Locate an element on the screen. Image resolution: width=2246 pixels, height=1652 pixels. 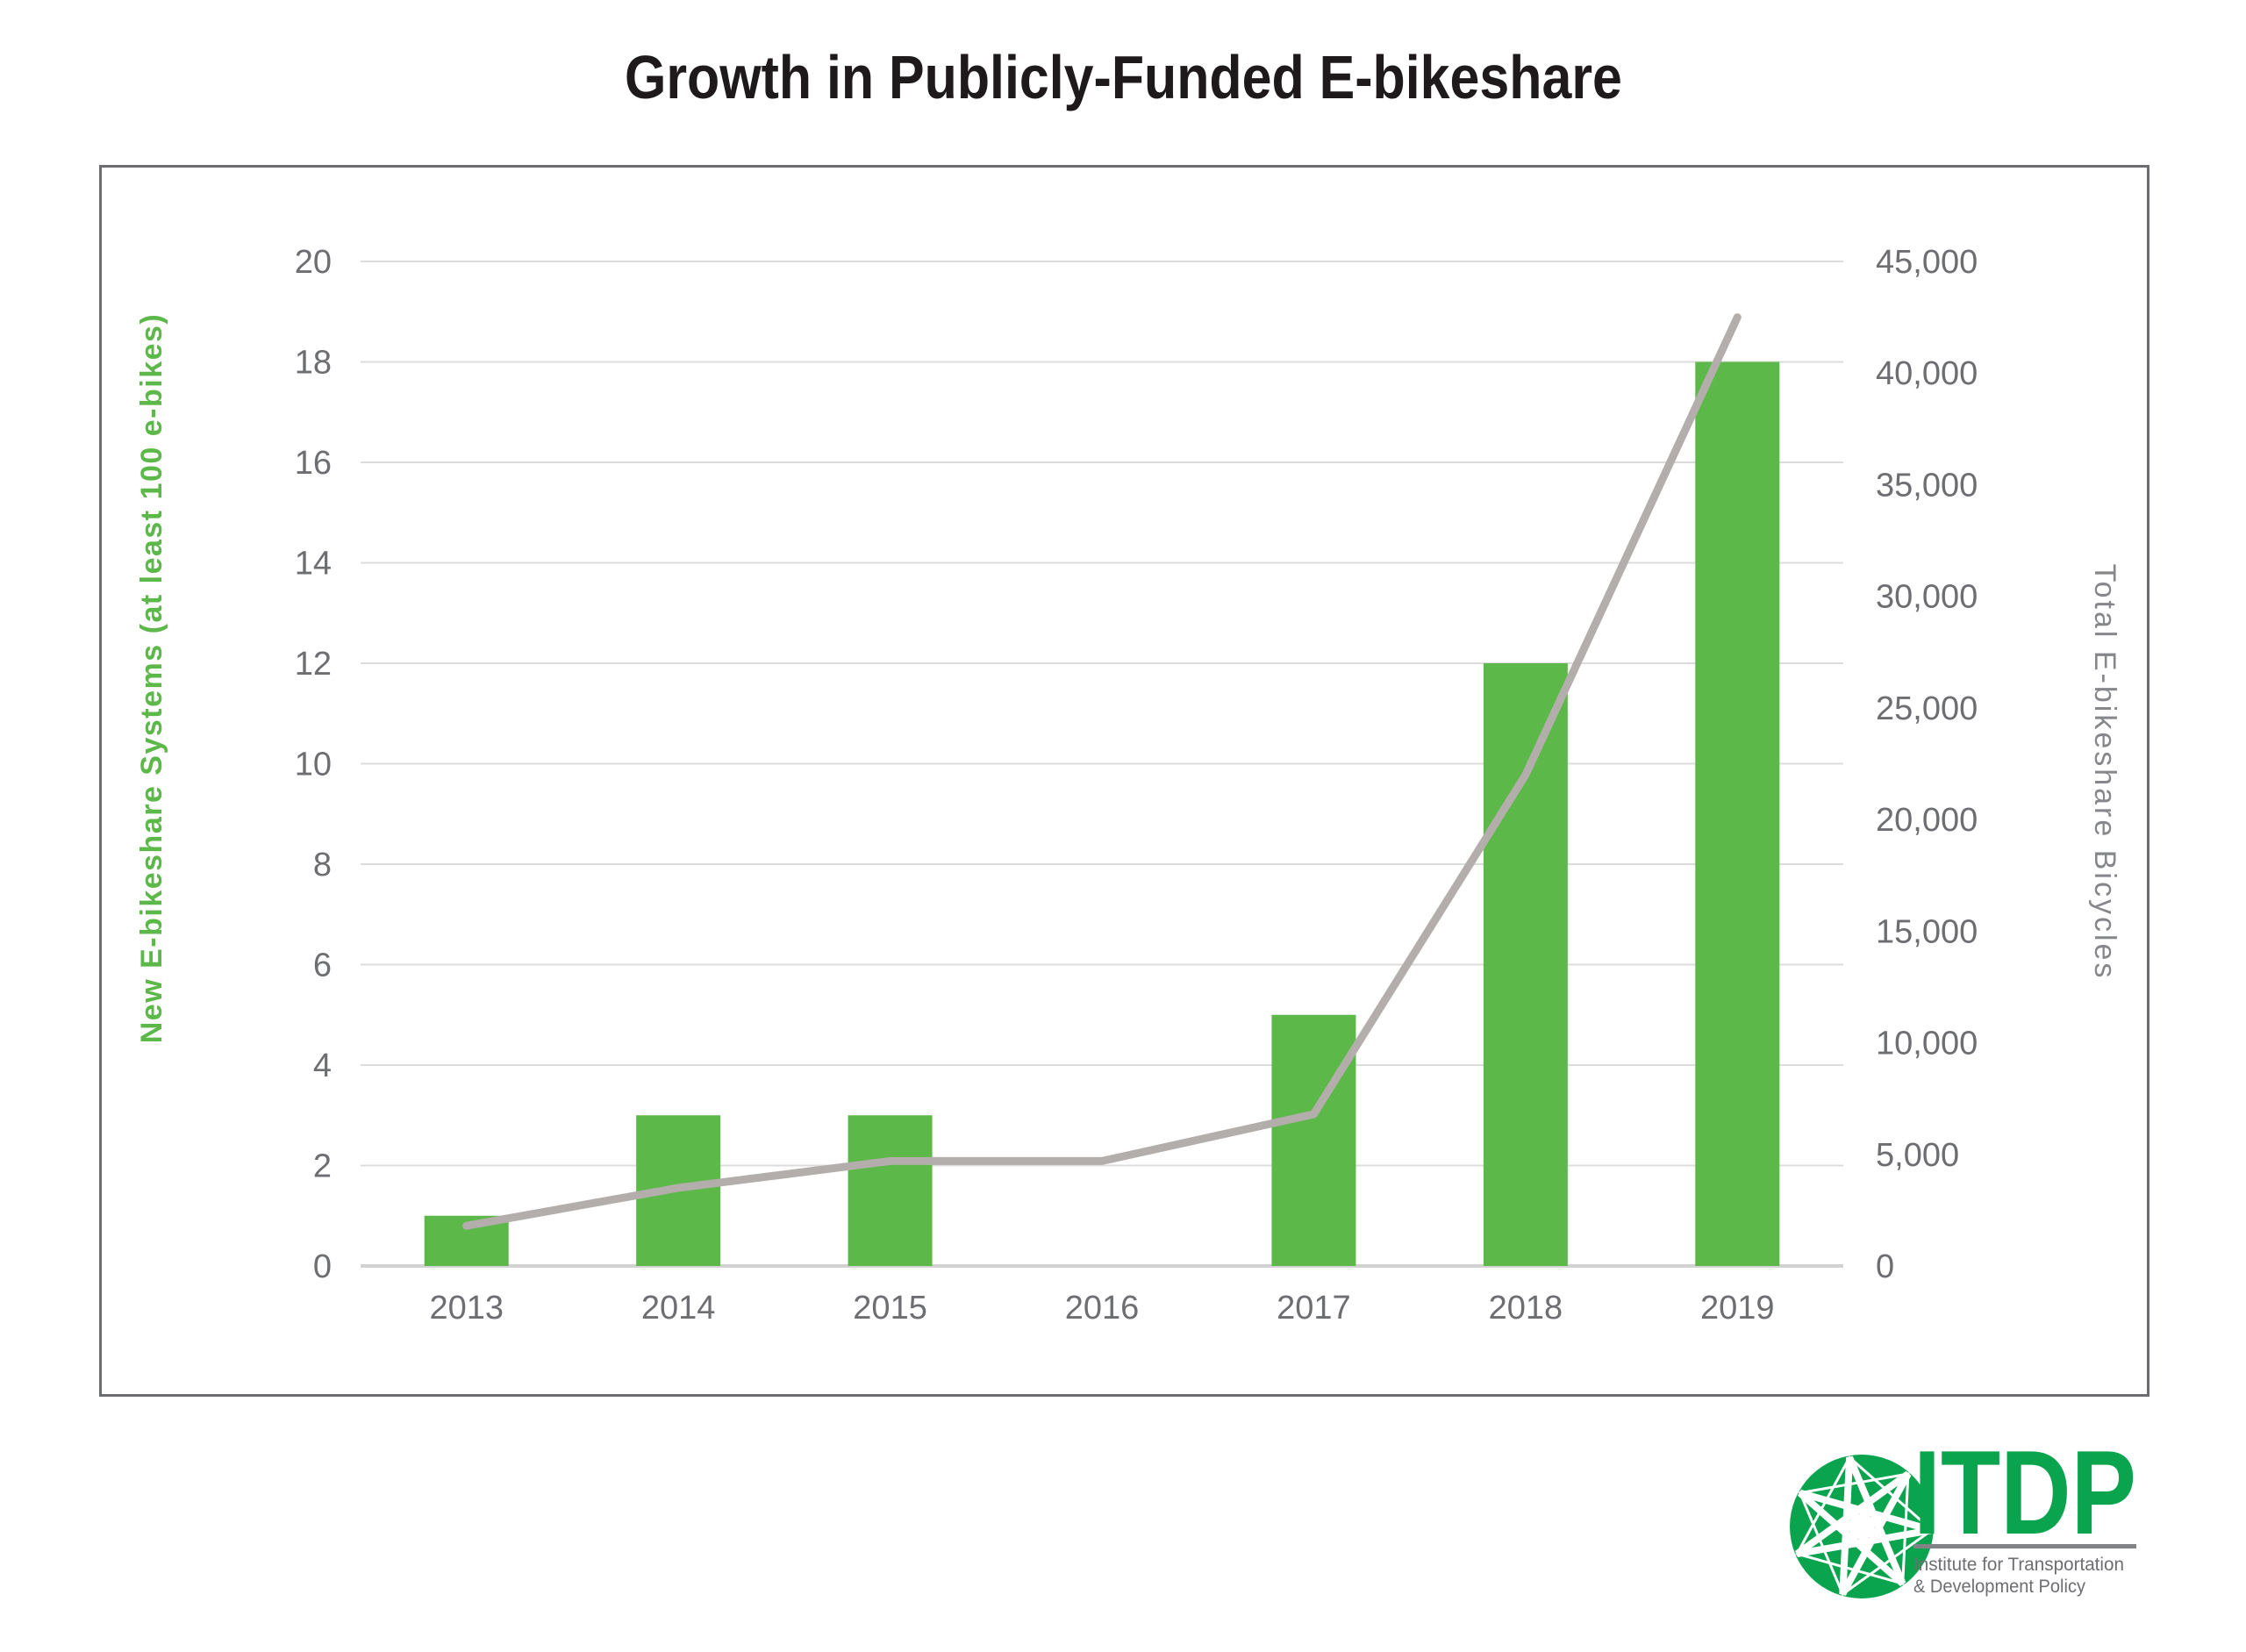
right-axis-tick-label: 30,000 is located at coordinates (1927, 598).